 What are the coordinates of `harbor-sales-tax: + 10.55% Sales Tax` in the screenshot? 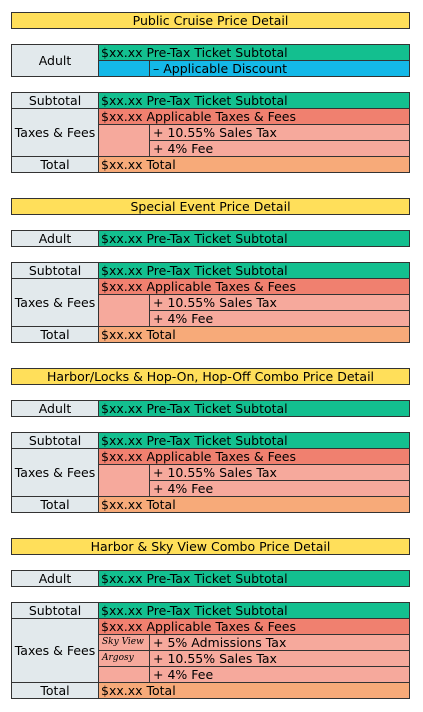 It's located at (279, 472).